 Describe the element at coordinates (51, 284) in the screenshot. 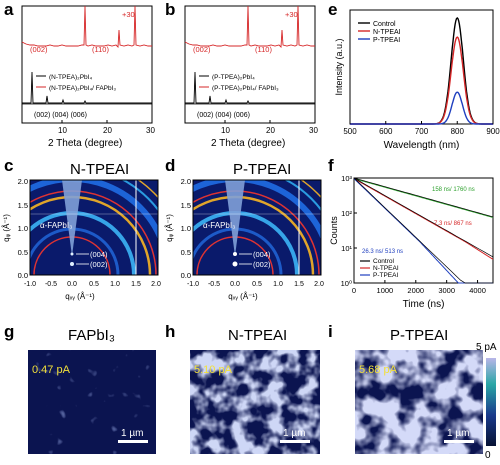

I see `giwaxs-c-xtick-1: -0.5` at that location.